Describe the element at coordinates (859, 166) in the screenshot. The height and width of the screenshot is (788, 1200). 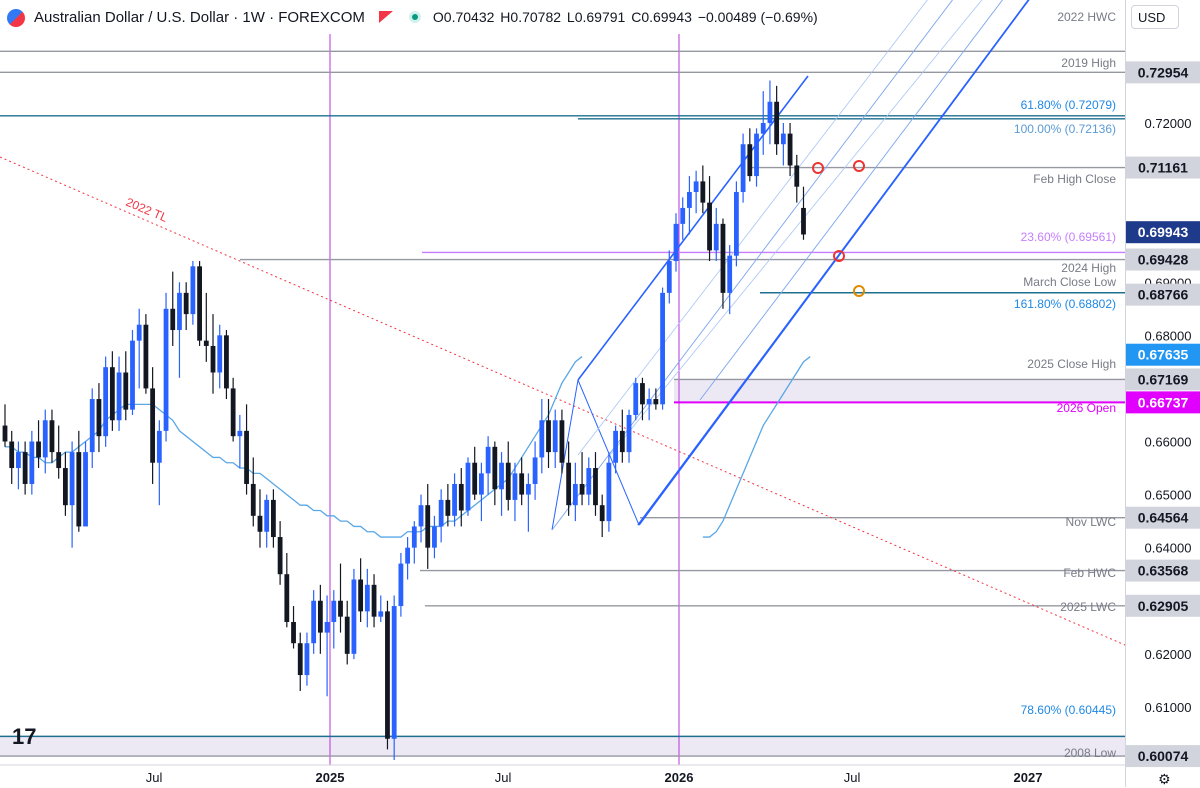
I see `level-marker-icon` at that location.